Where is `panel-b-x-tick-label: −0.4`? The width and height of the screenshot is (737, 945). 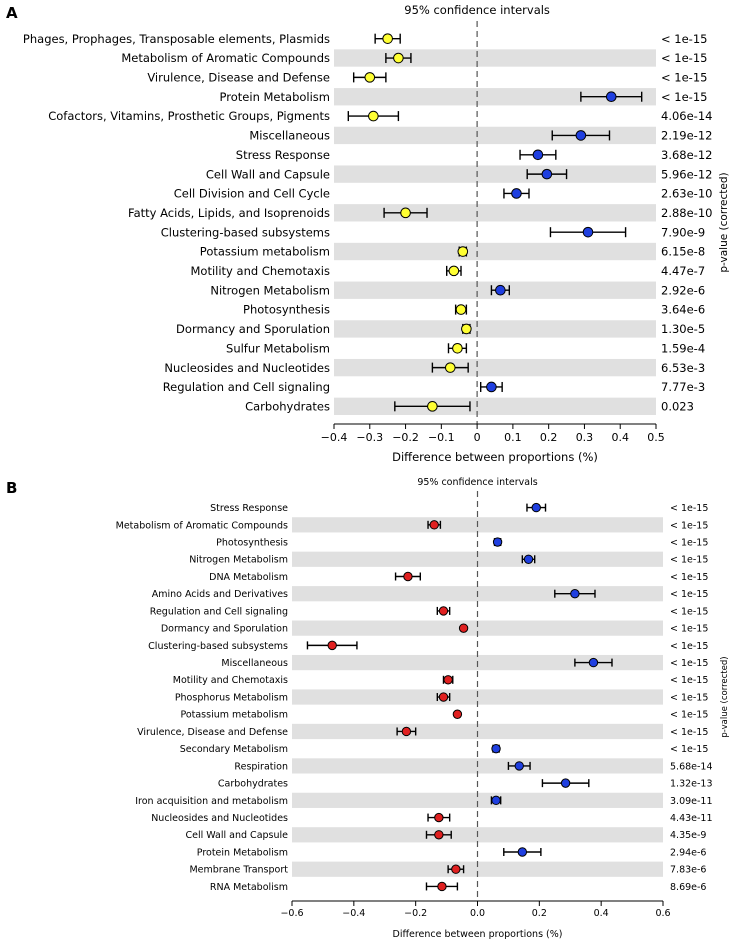 panel-b-x-tick-label: −0.4 is located at coordinates (353, 913).